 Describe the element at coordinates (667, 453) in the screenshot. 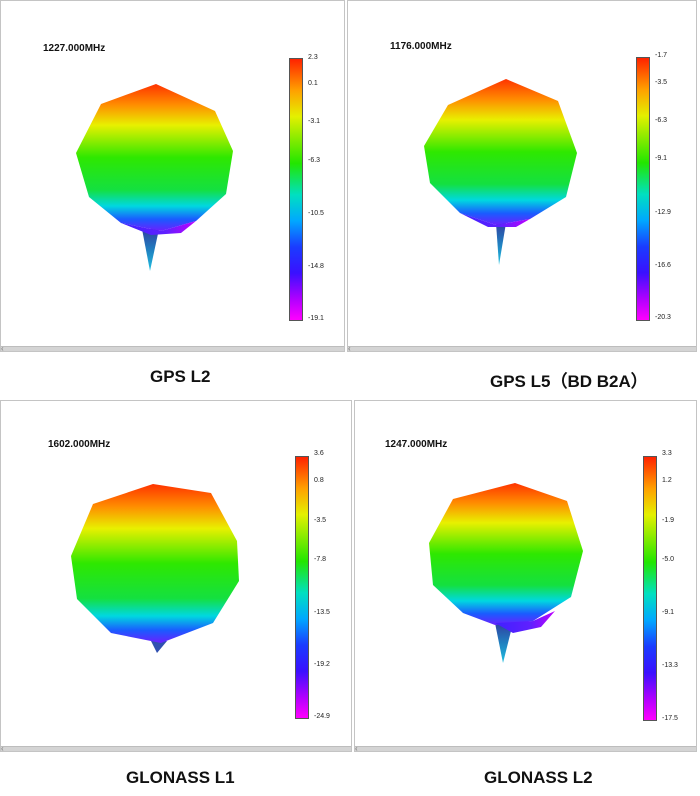

I see `colorbar-tick: 3.3` at that location.